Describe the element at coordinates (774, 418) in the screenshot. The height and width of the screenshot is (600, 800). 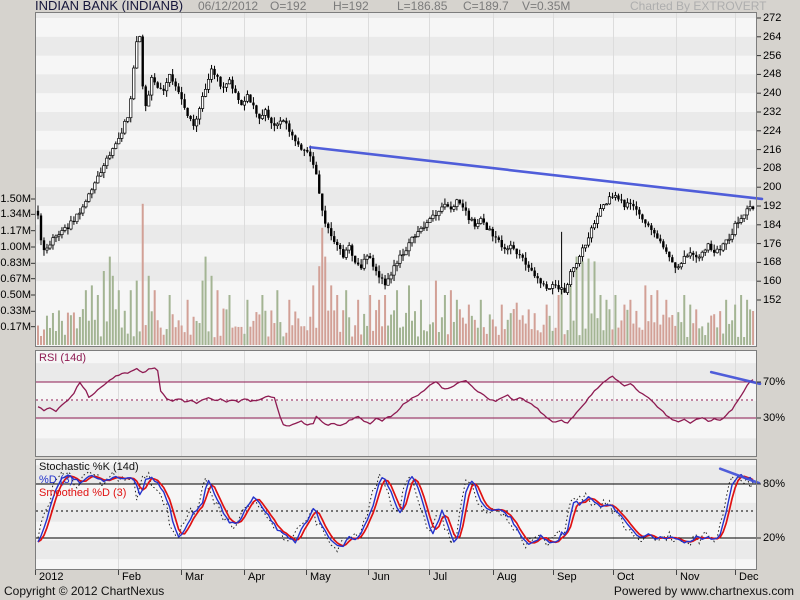
I see `rsi-tick-label: 30%` at that location.